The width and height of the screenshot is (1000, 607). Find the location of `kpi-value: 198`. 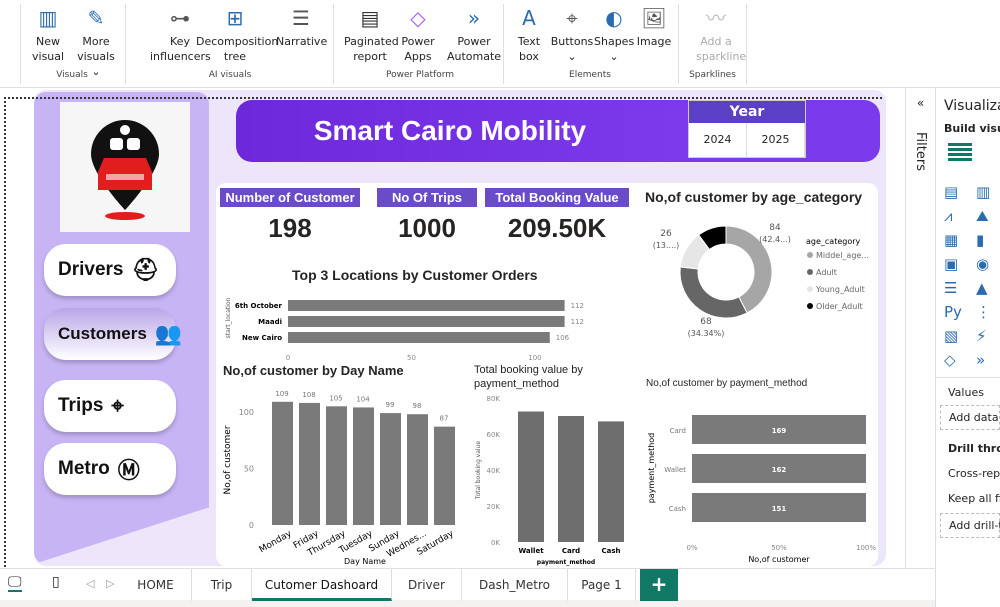

kpi-value: 198 is located at coordinates (290, 228).